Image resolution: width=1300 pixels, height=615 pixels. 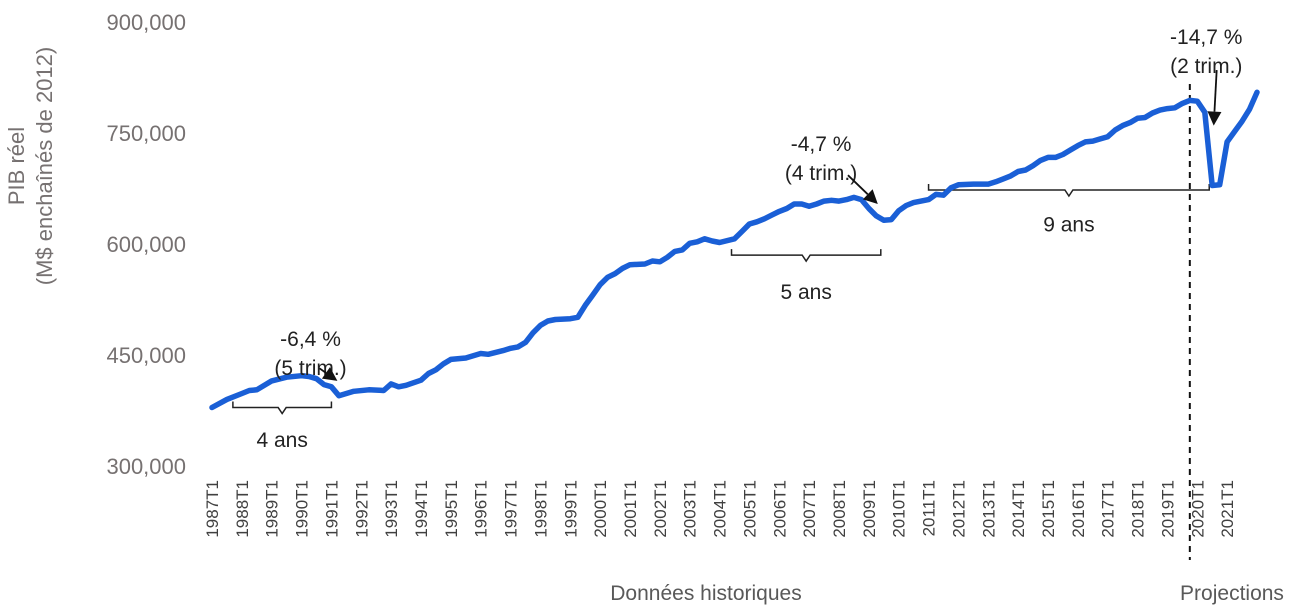 I want to click on x-tick-label: 1990T1, so click(x=302, y=509).